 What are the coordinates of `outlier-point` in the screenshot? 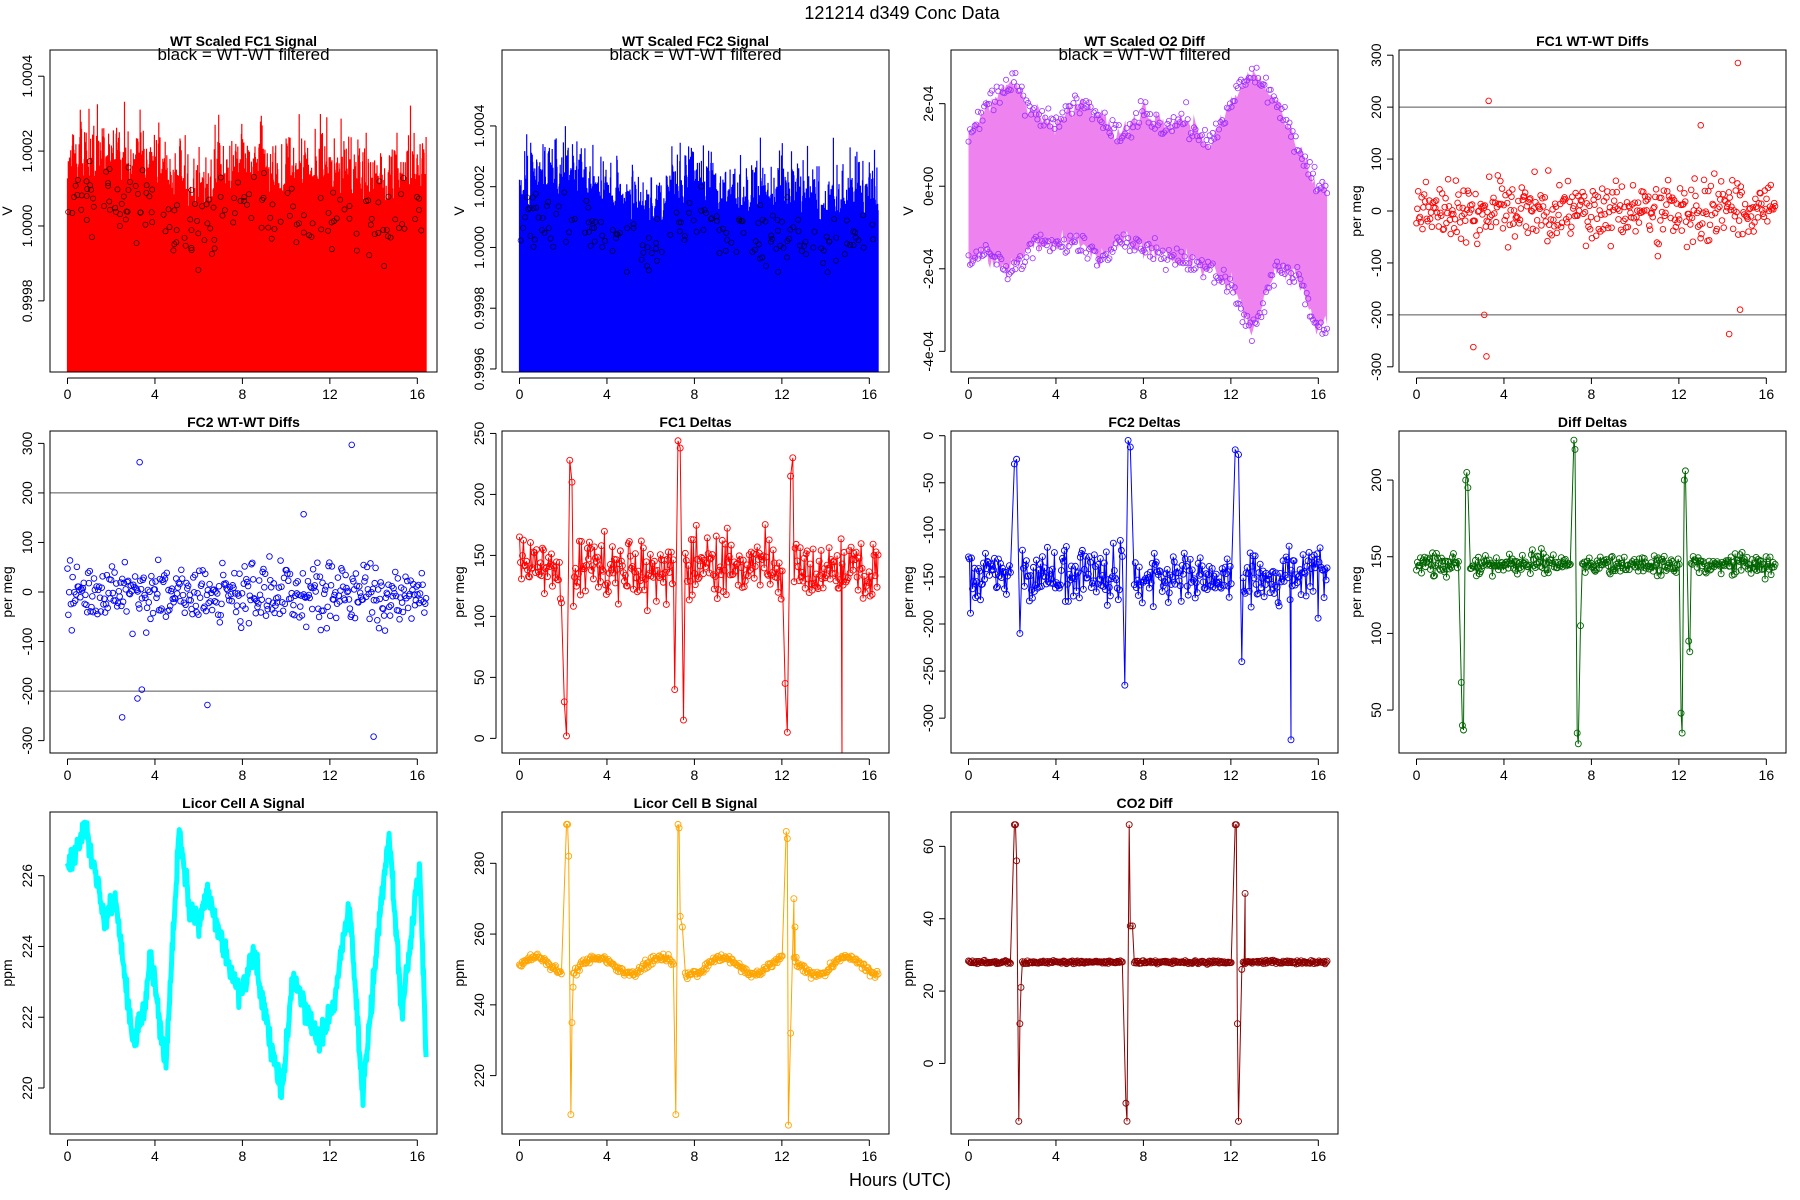 It's located at (137, 698).